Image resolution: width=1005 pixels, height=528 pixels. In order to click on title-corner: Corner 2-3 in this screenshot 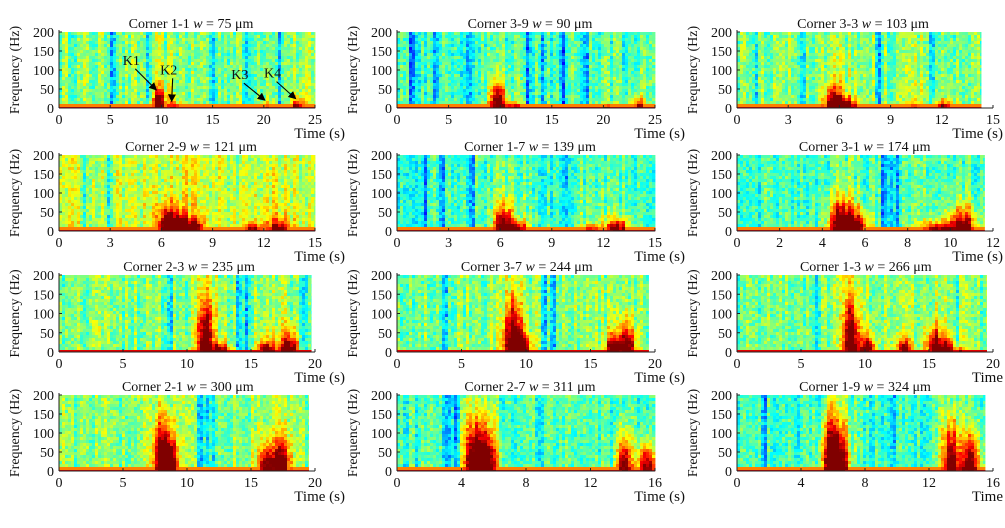, I will do `click(155, 267)`.